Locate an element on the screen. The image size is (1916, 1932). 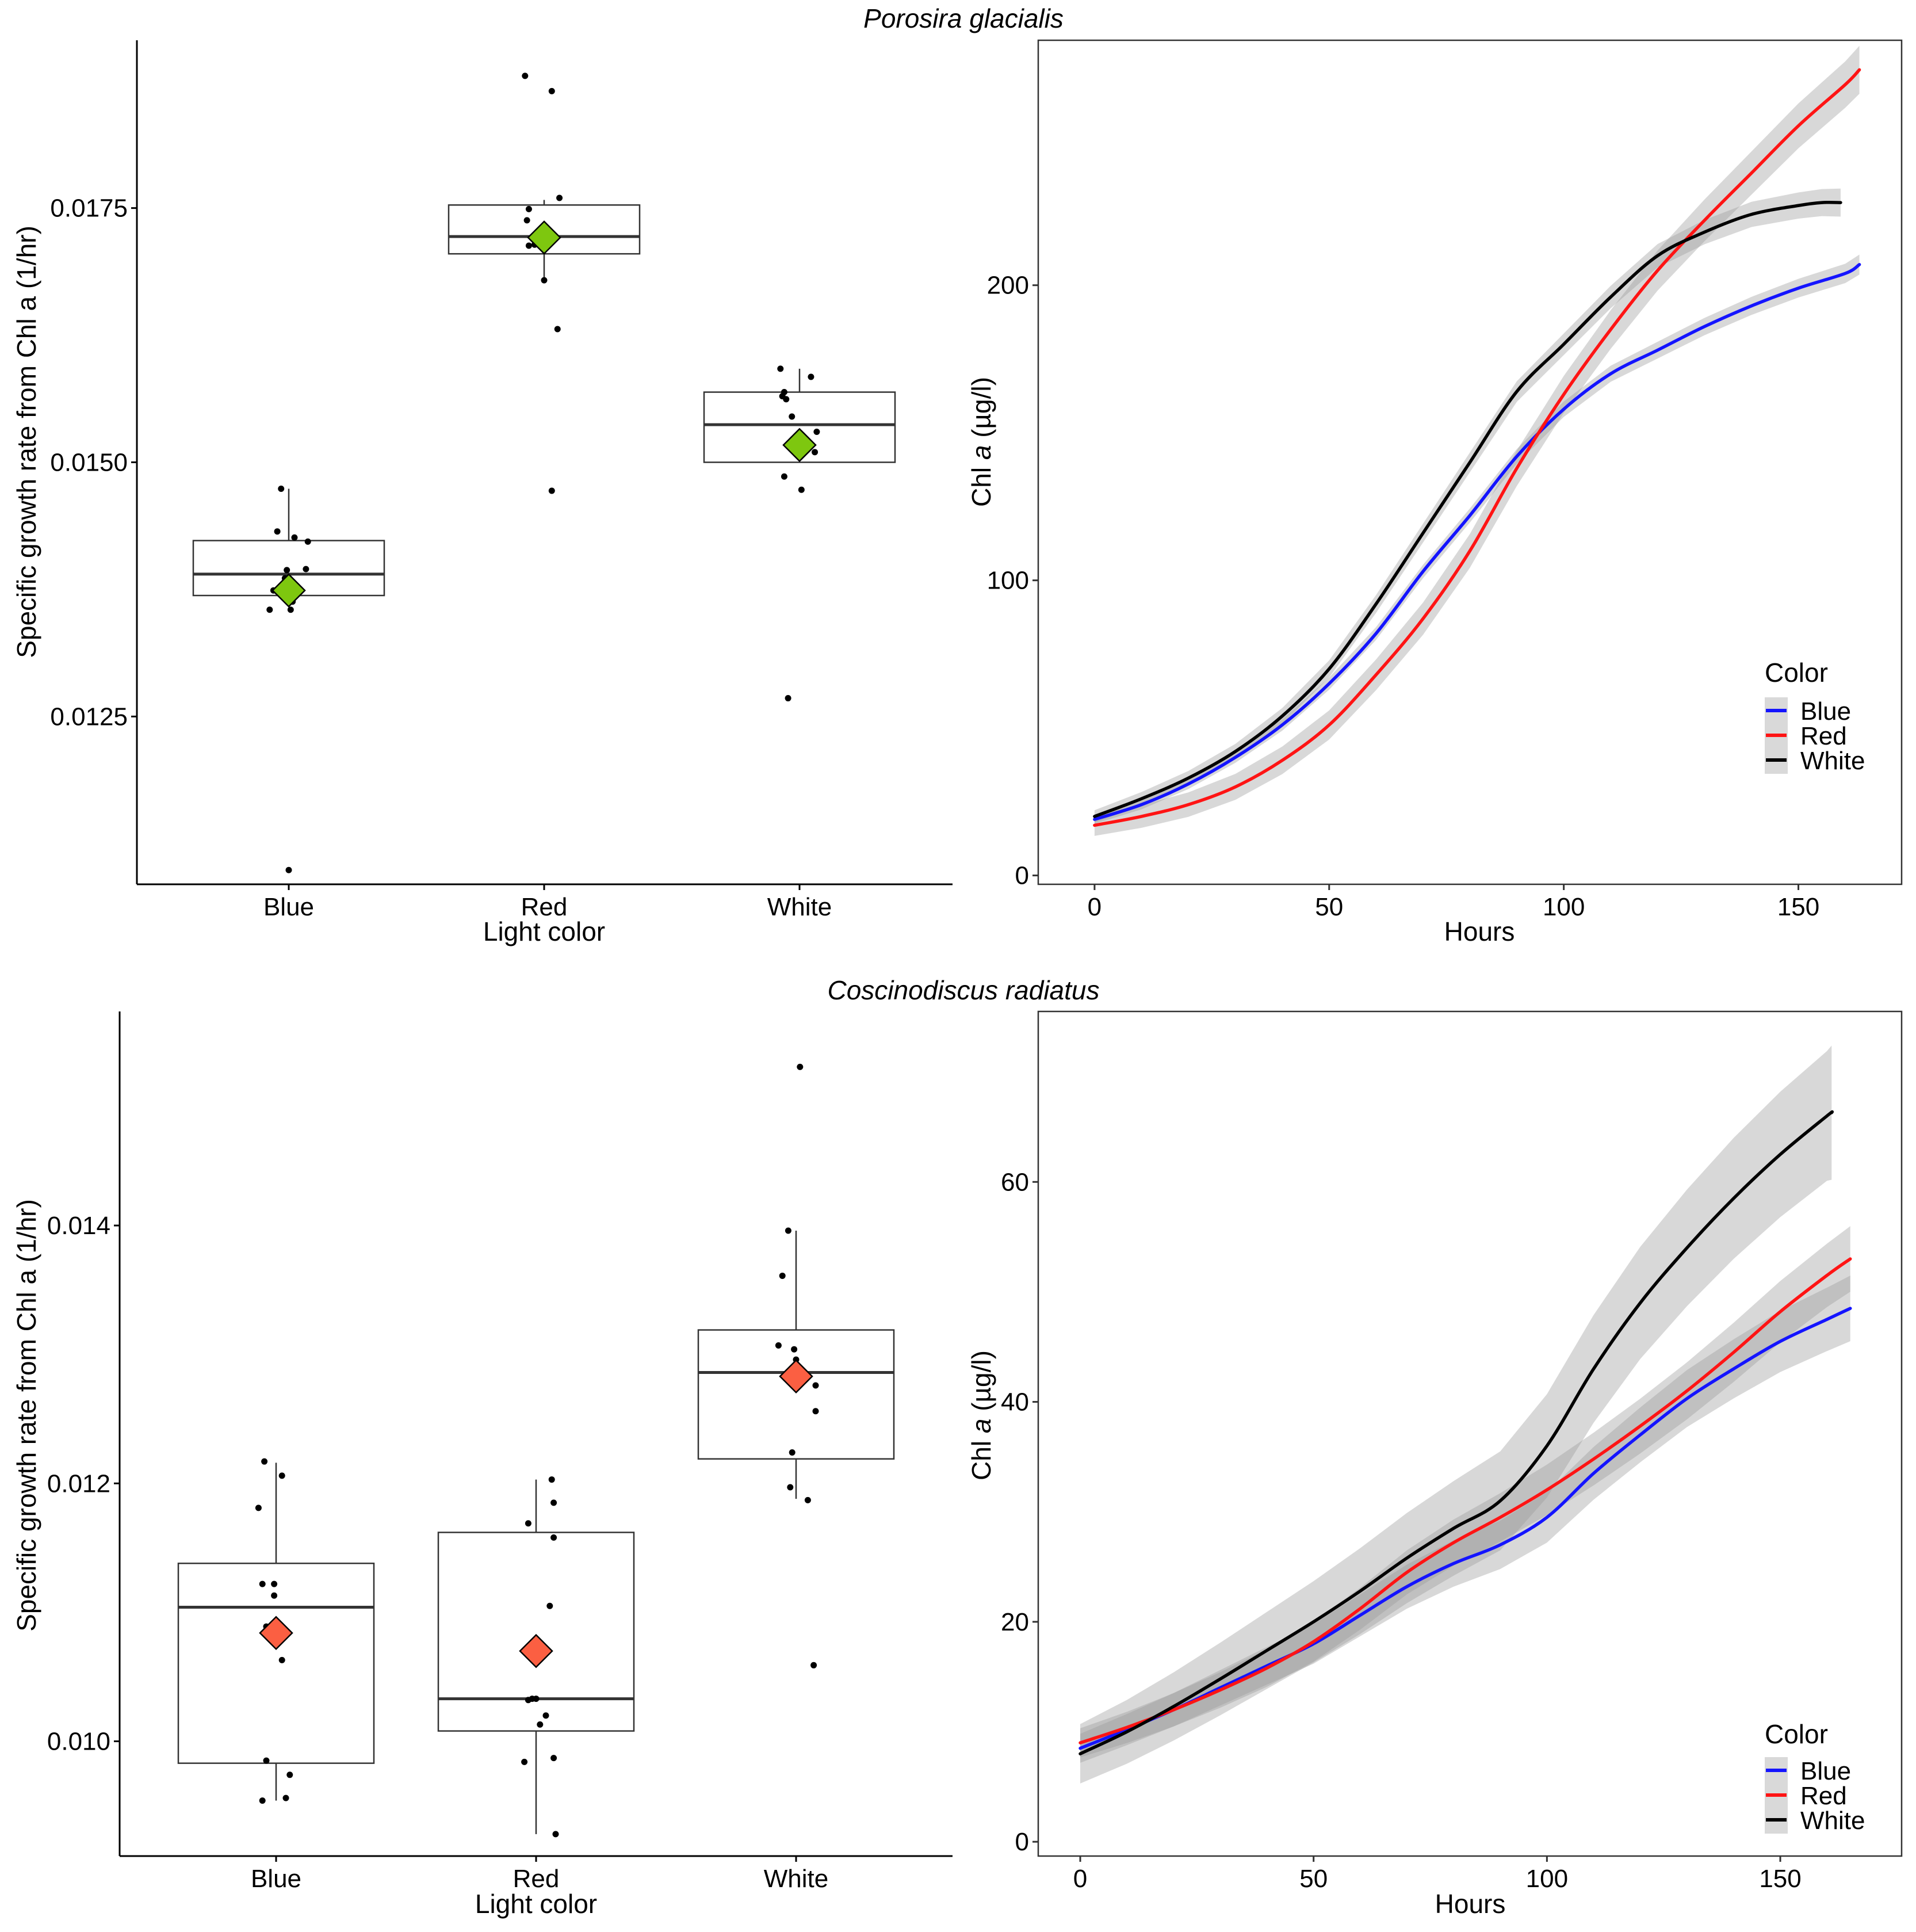
panel-1-line-ytick-label: 0 is located at coordinates (1022, 876).